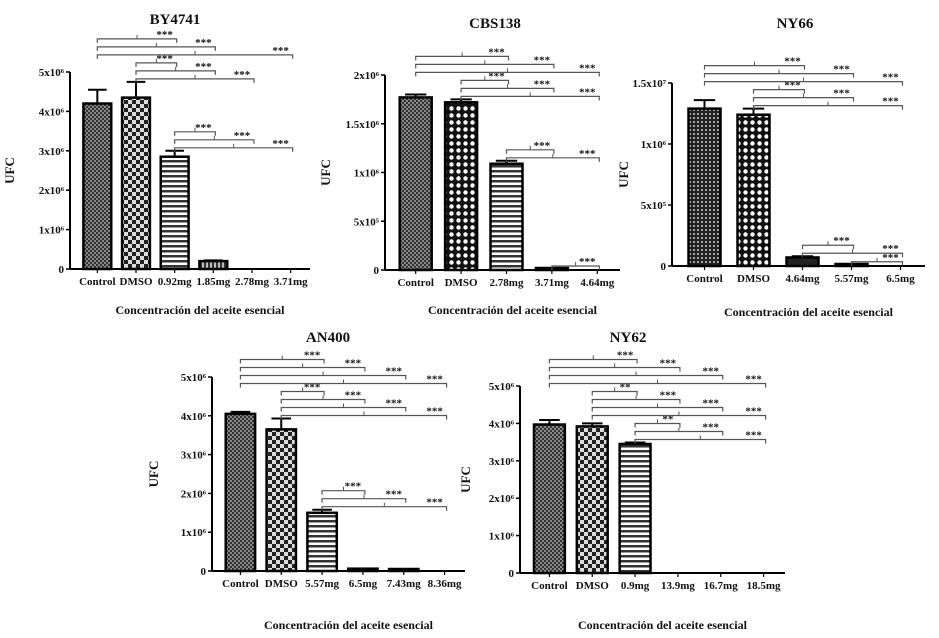 This screenshot has width=939, height=638. What do you see at coordinates (628, 338) in the screenshot?
I see `chart-title: NY62` at bounding box center [628, 338].